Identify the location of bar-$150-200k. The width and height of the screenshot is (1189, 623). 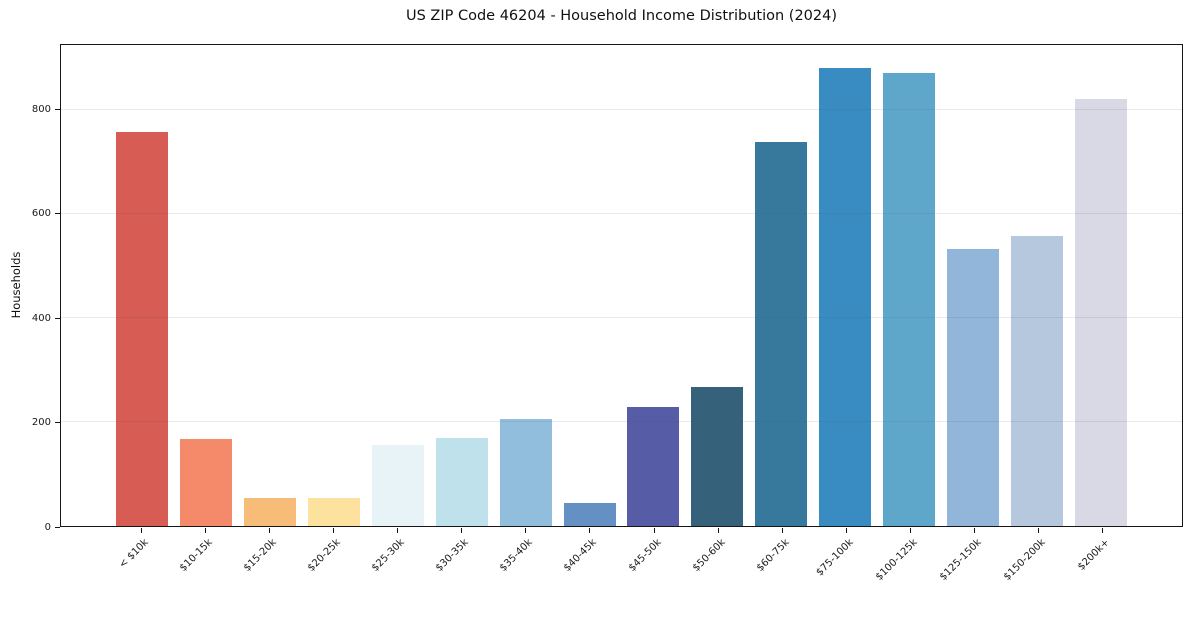
(1037, 380).